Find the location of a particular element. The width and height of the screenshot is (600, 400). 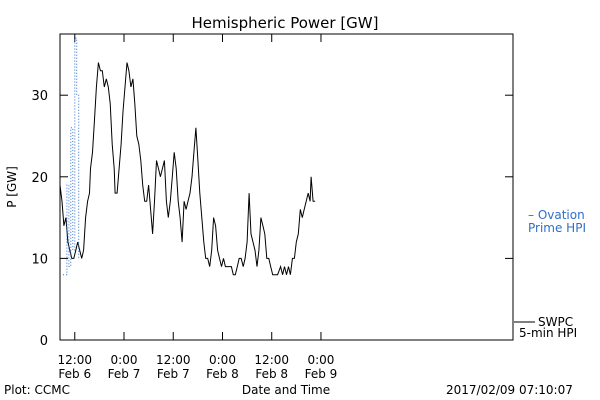

legend-swpc: SWPC 5-min HPI is located at coordinates (545, 327).